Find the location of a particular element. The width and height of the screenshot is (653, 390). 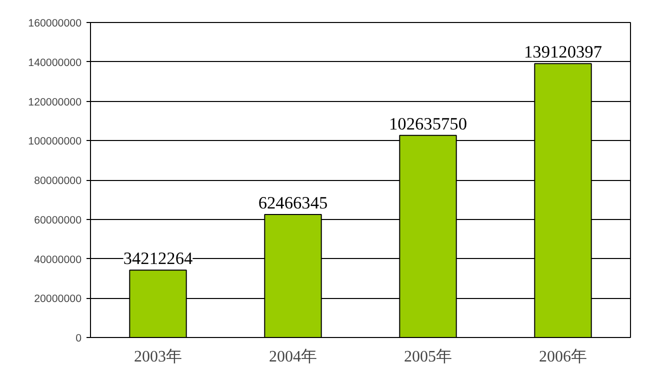

y-tick-label: 160000000 is located at coordinates (55, 24).